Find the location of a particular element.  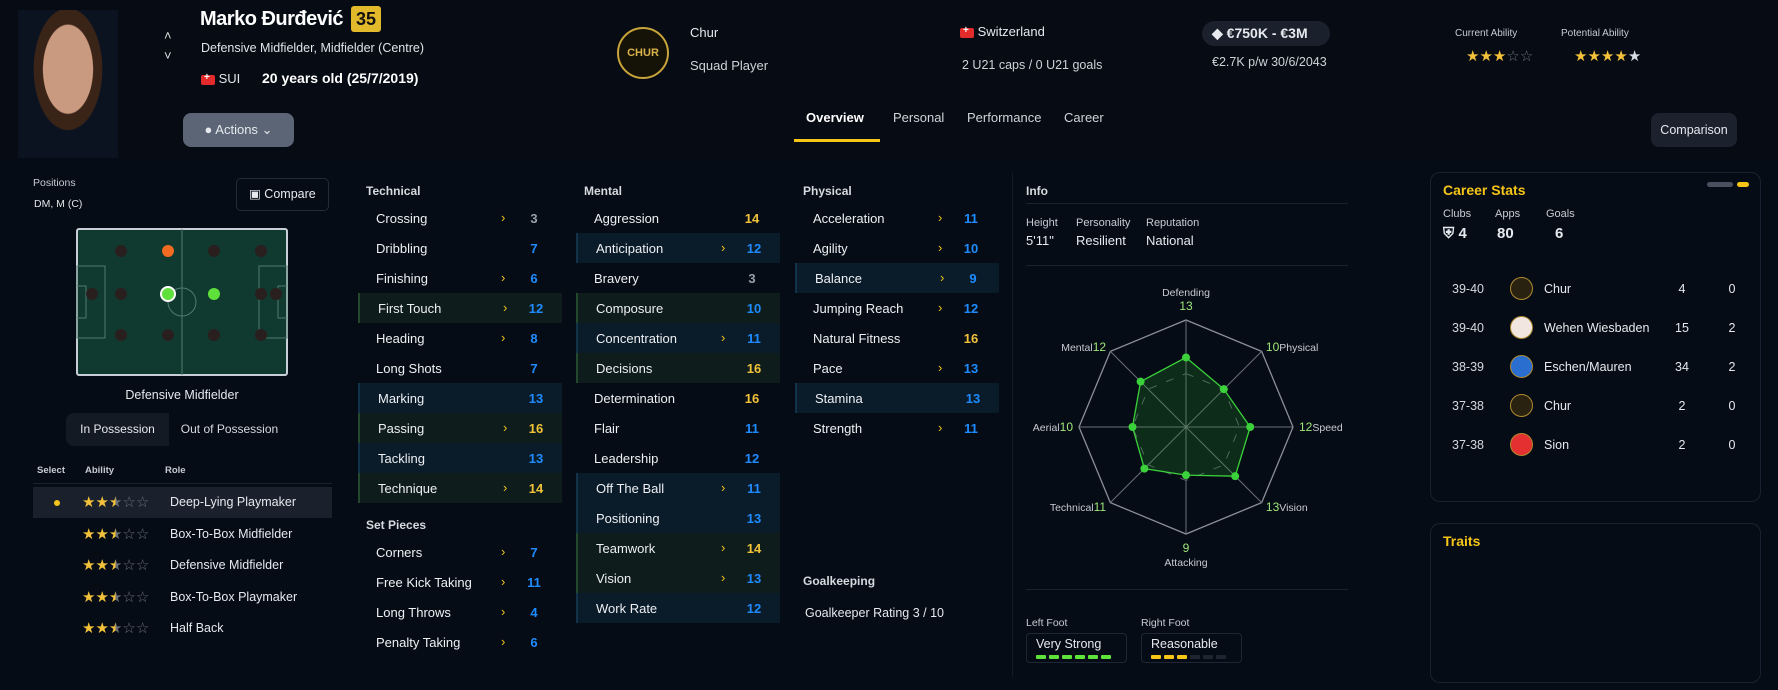

tab-overview: Overview is located at coordinates (835, 117).